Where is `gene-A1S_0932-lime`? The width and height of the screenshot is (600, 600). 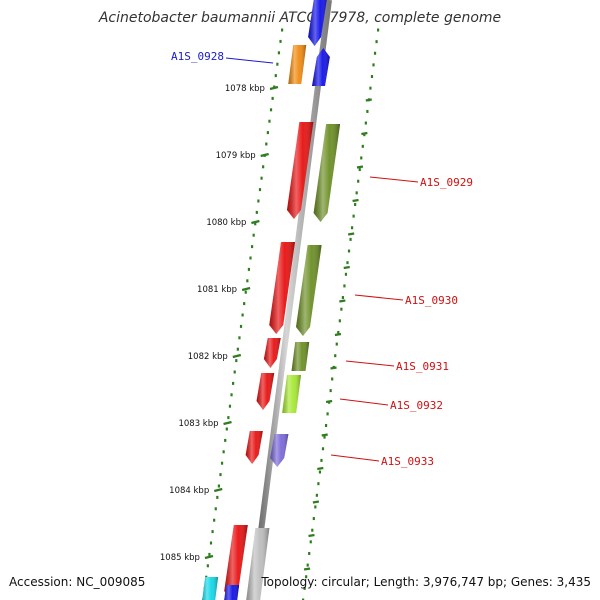
gene-A1S_0932-lime is located at coordinates (291, 394).